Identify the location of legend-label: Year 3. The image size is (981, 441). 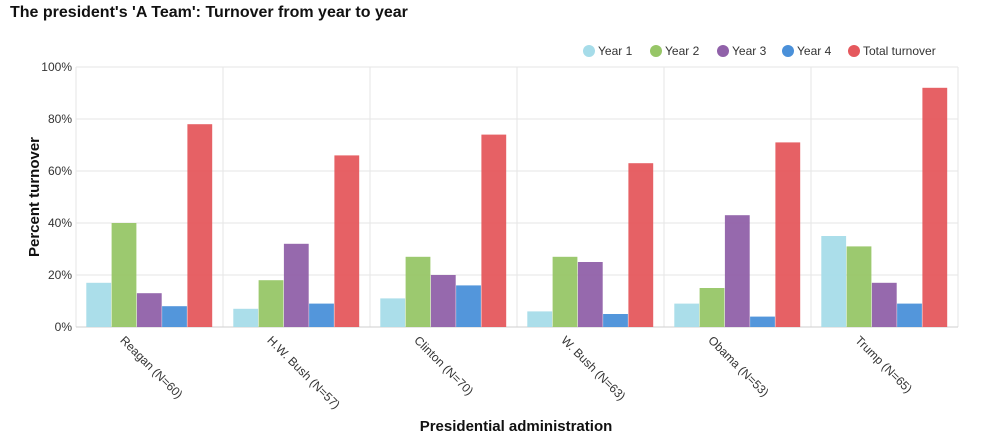
(749, 51).